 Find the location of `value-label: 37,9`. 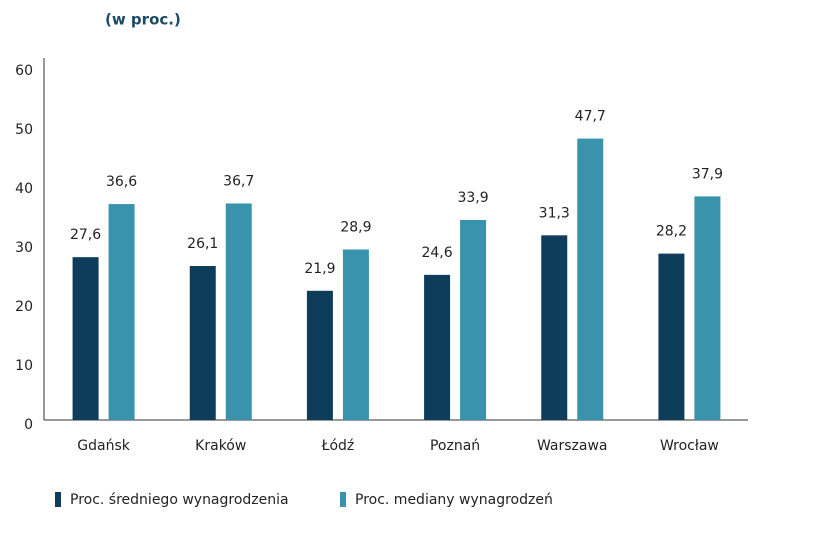

value-label: 37,9 is located at coordinates (707, 174).